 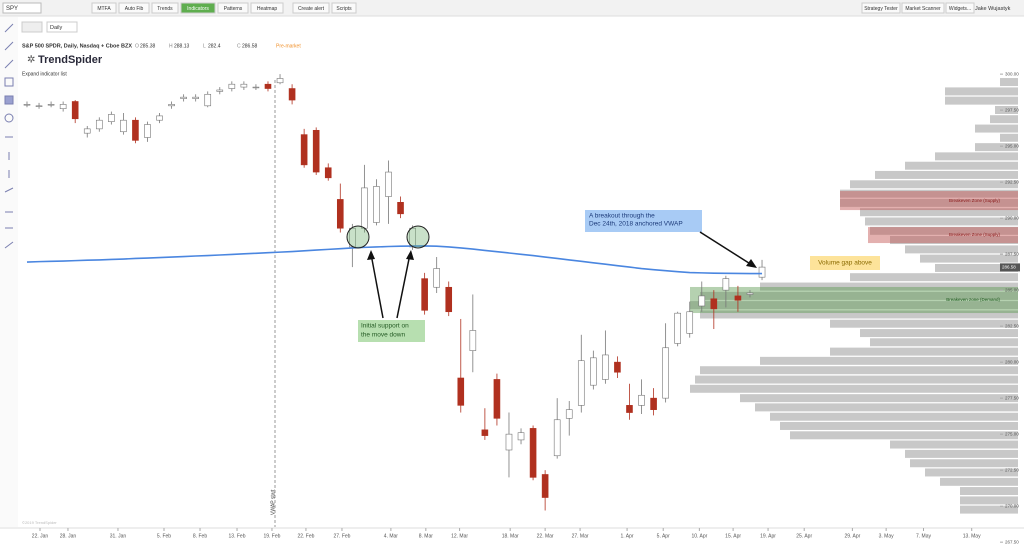 I want to click on y-tick-label: 287.50, so click(x=1012, y=253).